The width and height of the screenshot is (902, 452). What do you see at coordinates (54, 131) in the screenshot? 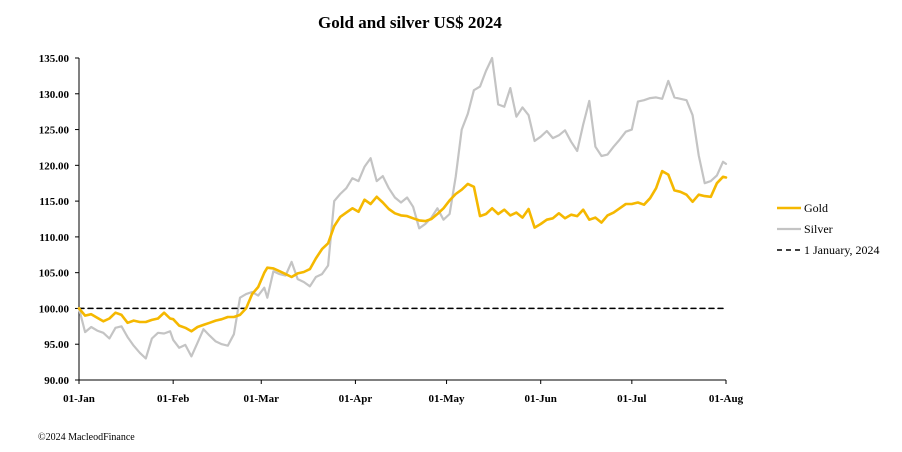
I see `y-tick-label: 125.00` at bounding box center [54, 131].